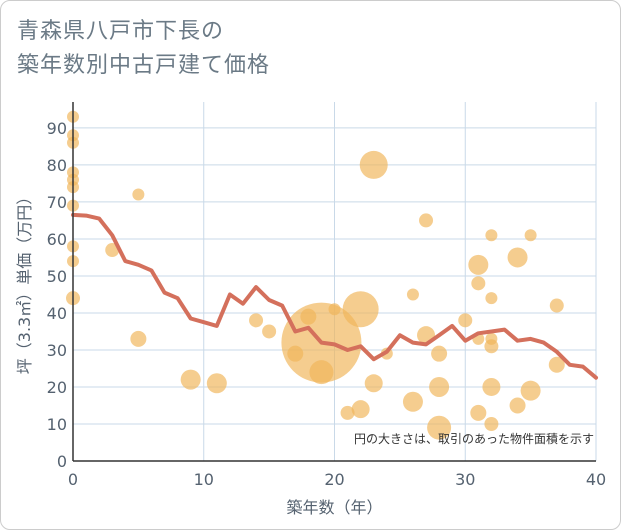  What do you see at coordinates (57, 202) in the screenshot?
I see `y-tick-label: 70` at bounding box center [57, 202].